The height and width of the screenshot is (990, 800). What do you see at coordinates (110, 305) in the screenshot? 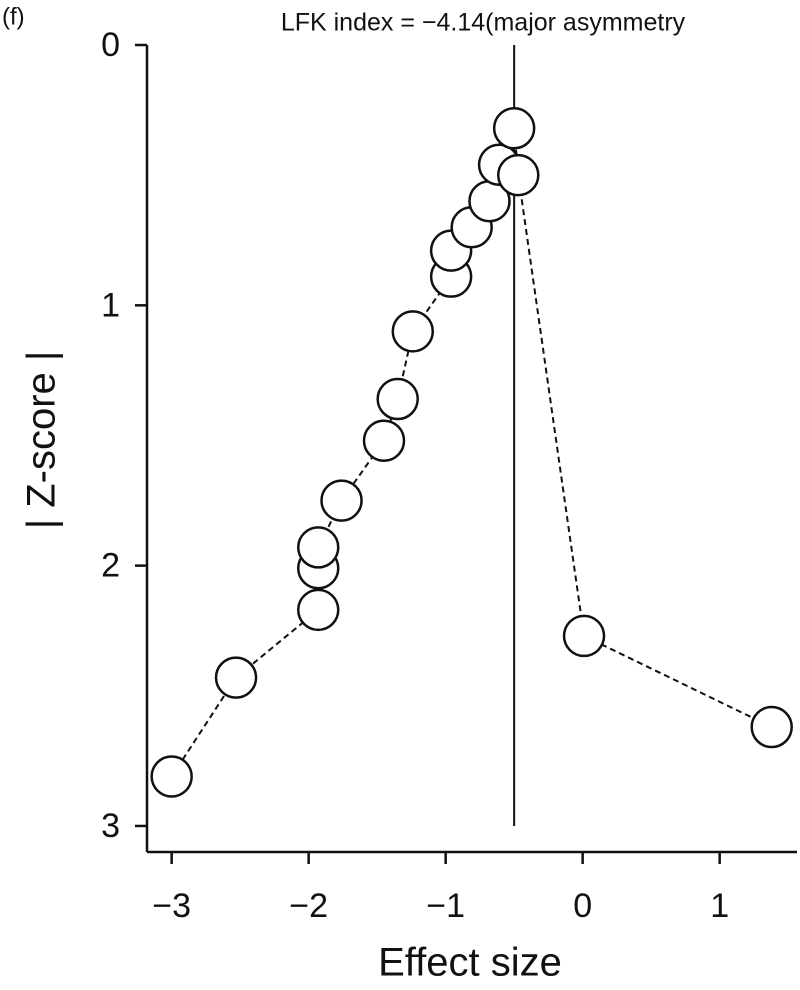
I see `y-tick-label: 1` at bounding box center [110, 305].